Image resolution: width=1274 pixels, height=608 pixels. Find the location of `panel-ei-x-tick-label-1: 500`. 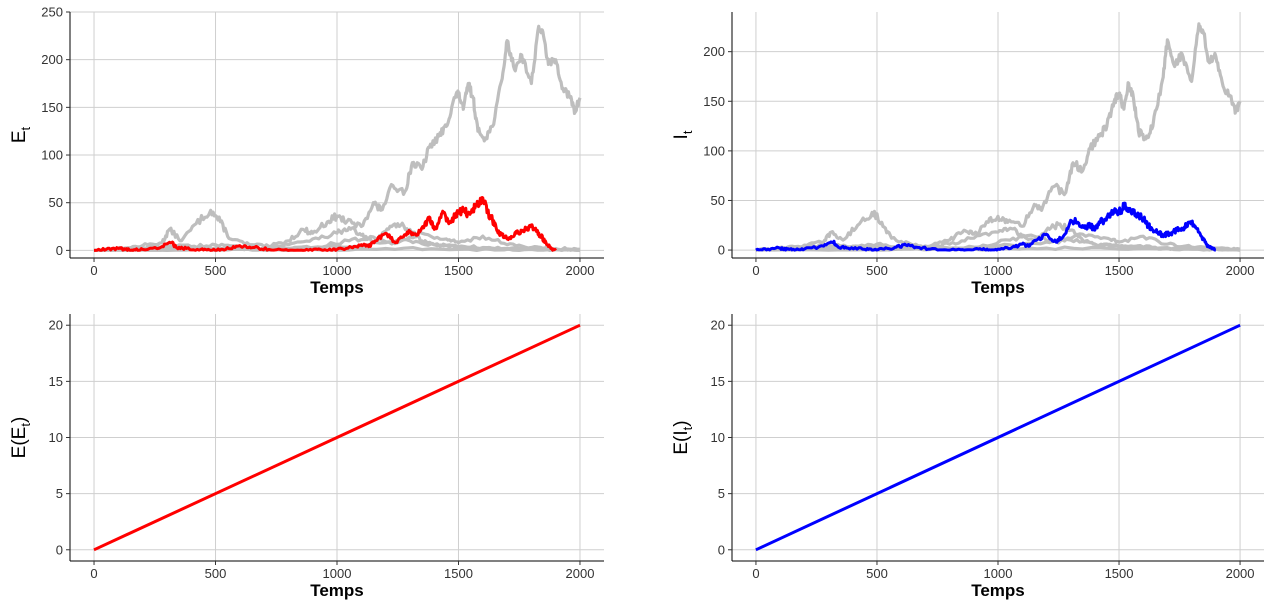

panel-ei-x-tick-label-1: 500 is located at coordinates (877, 573).